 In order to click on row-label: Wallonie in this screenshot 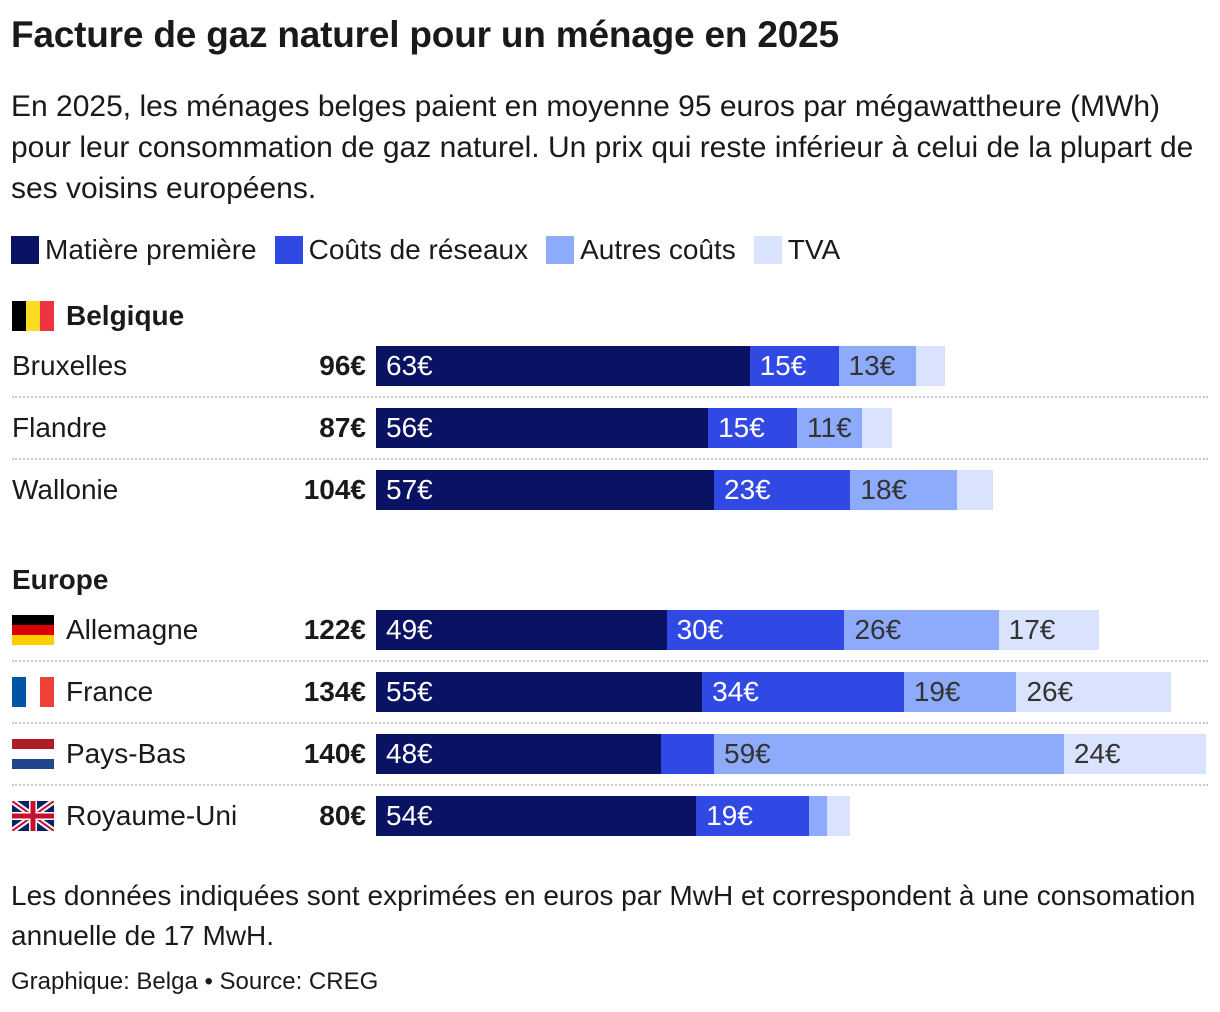, I will do `click(65, 490)`.